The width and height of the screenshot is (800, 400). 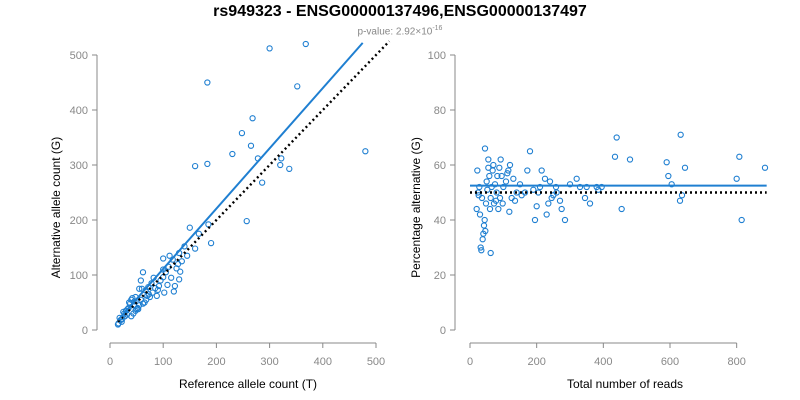 I want to click on left-y-axis: 0 100 200 300 400 500, so click(x=84, y=193).